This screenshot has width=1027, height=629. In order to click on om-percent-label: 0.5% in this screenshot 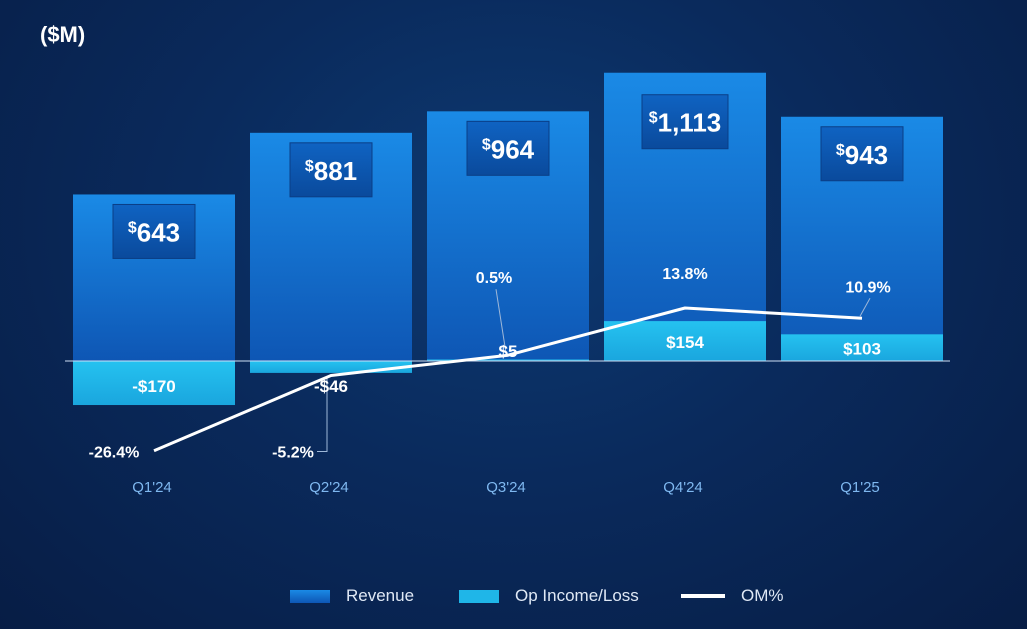, I will do `click(494, 278)`.